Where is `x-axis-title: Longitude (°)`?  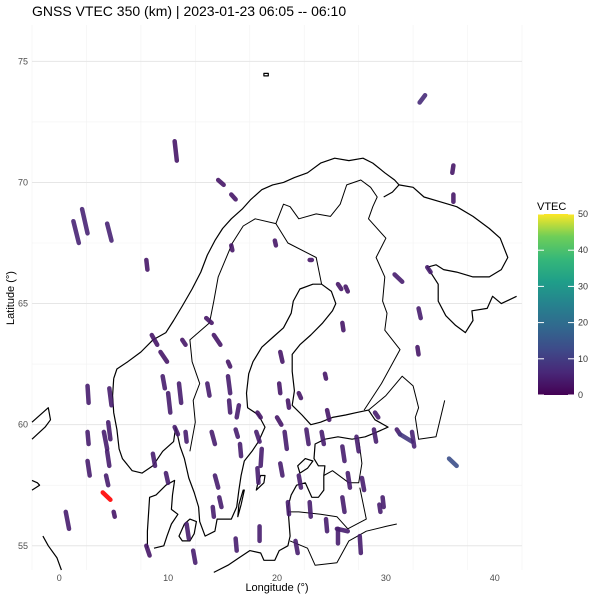 x-axis-title: Longitude (°) is located at coordinates (276, 588).